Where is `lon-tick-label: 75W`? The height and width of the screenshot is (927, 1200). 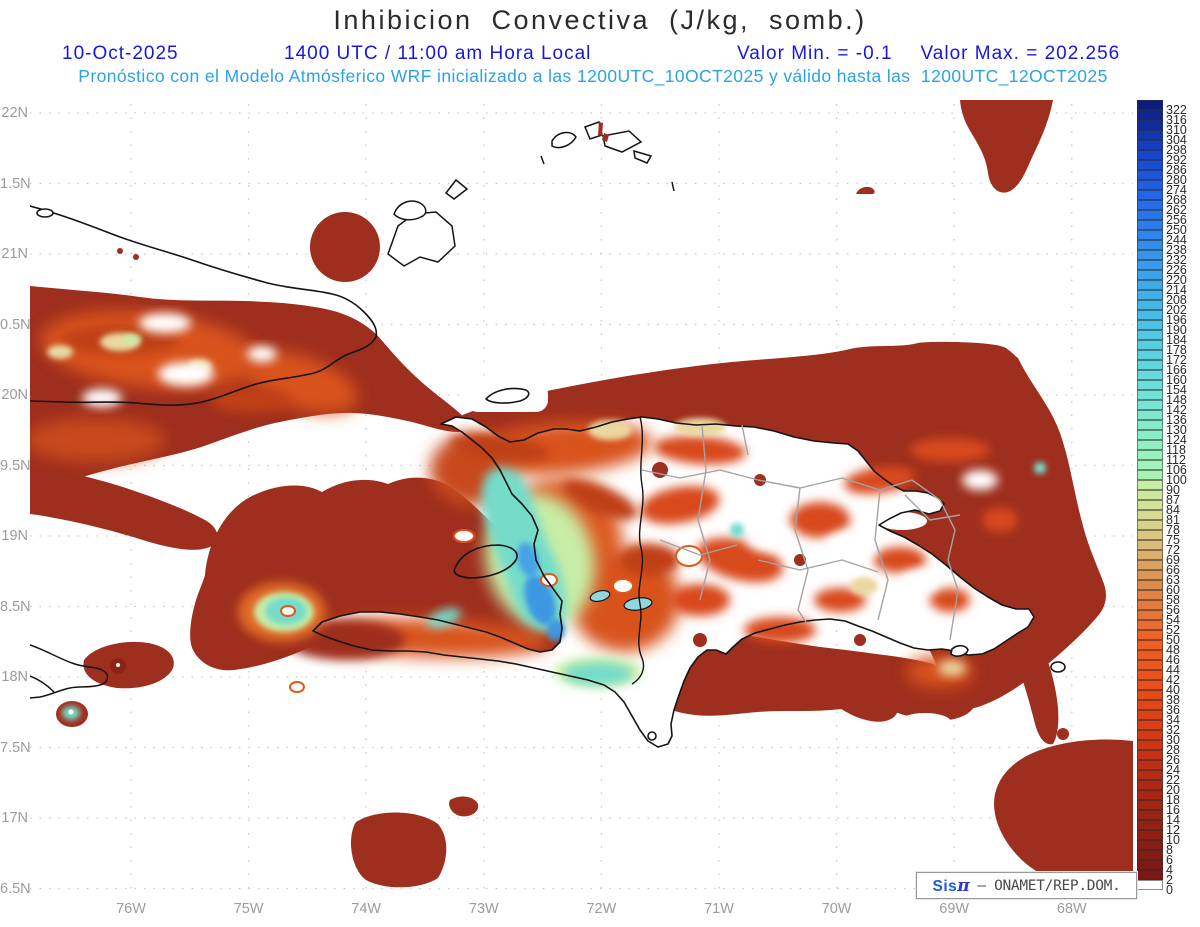 lon-tick-label: 75W is located at coordinates (248, 909).